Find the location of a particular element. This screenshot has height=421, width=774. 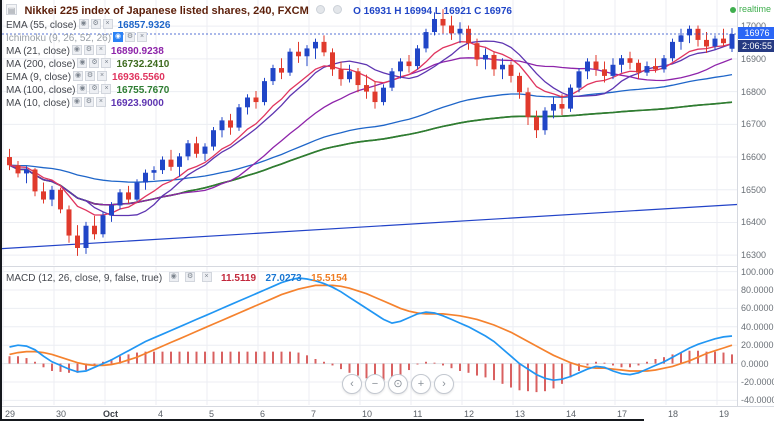

zoom-in-button: + is located at coordinates (421, 384).